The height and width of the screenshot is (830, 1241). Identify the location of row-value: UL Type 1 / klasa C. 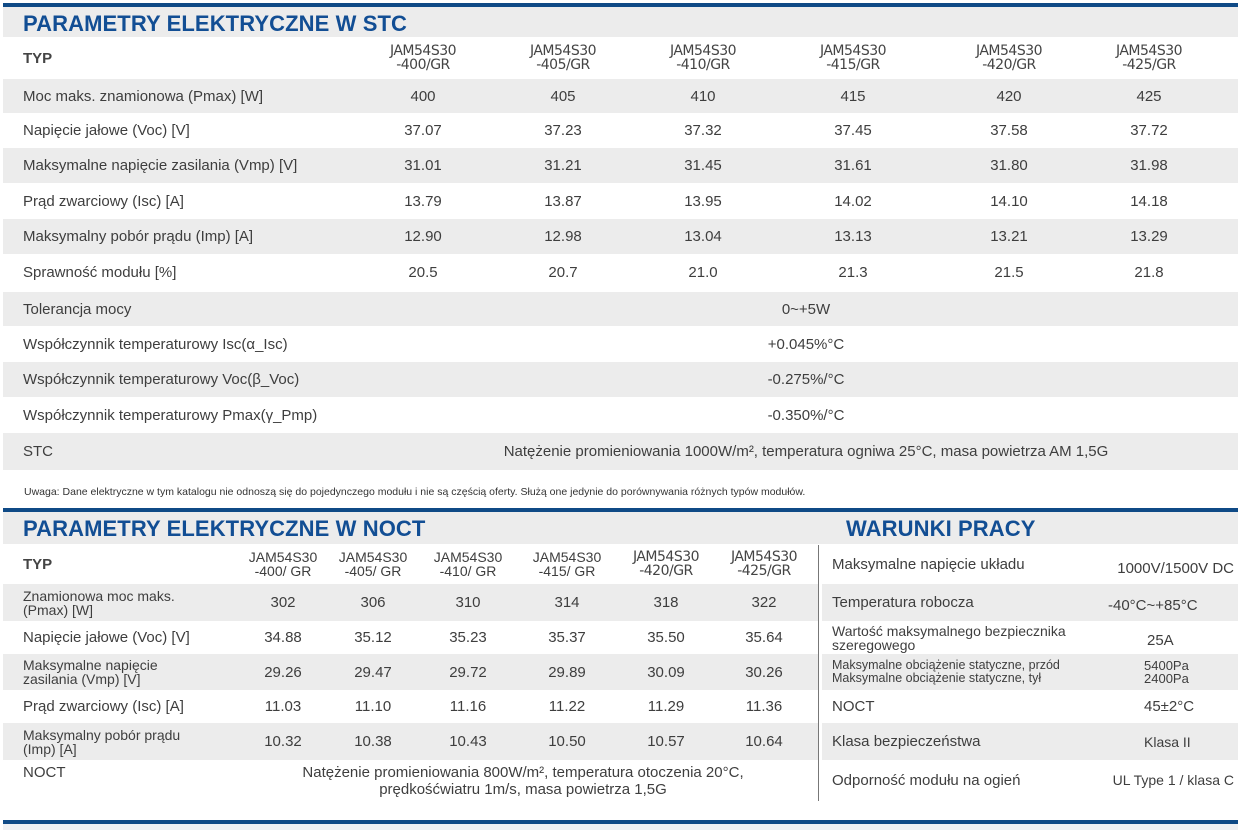
(1173, 780).